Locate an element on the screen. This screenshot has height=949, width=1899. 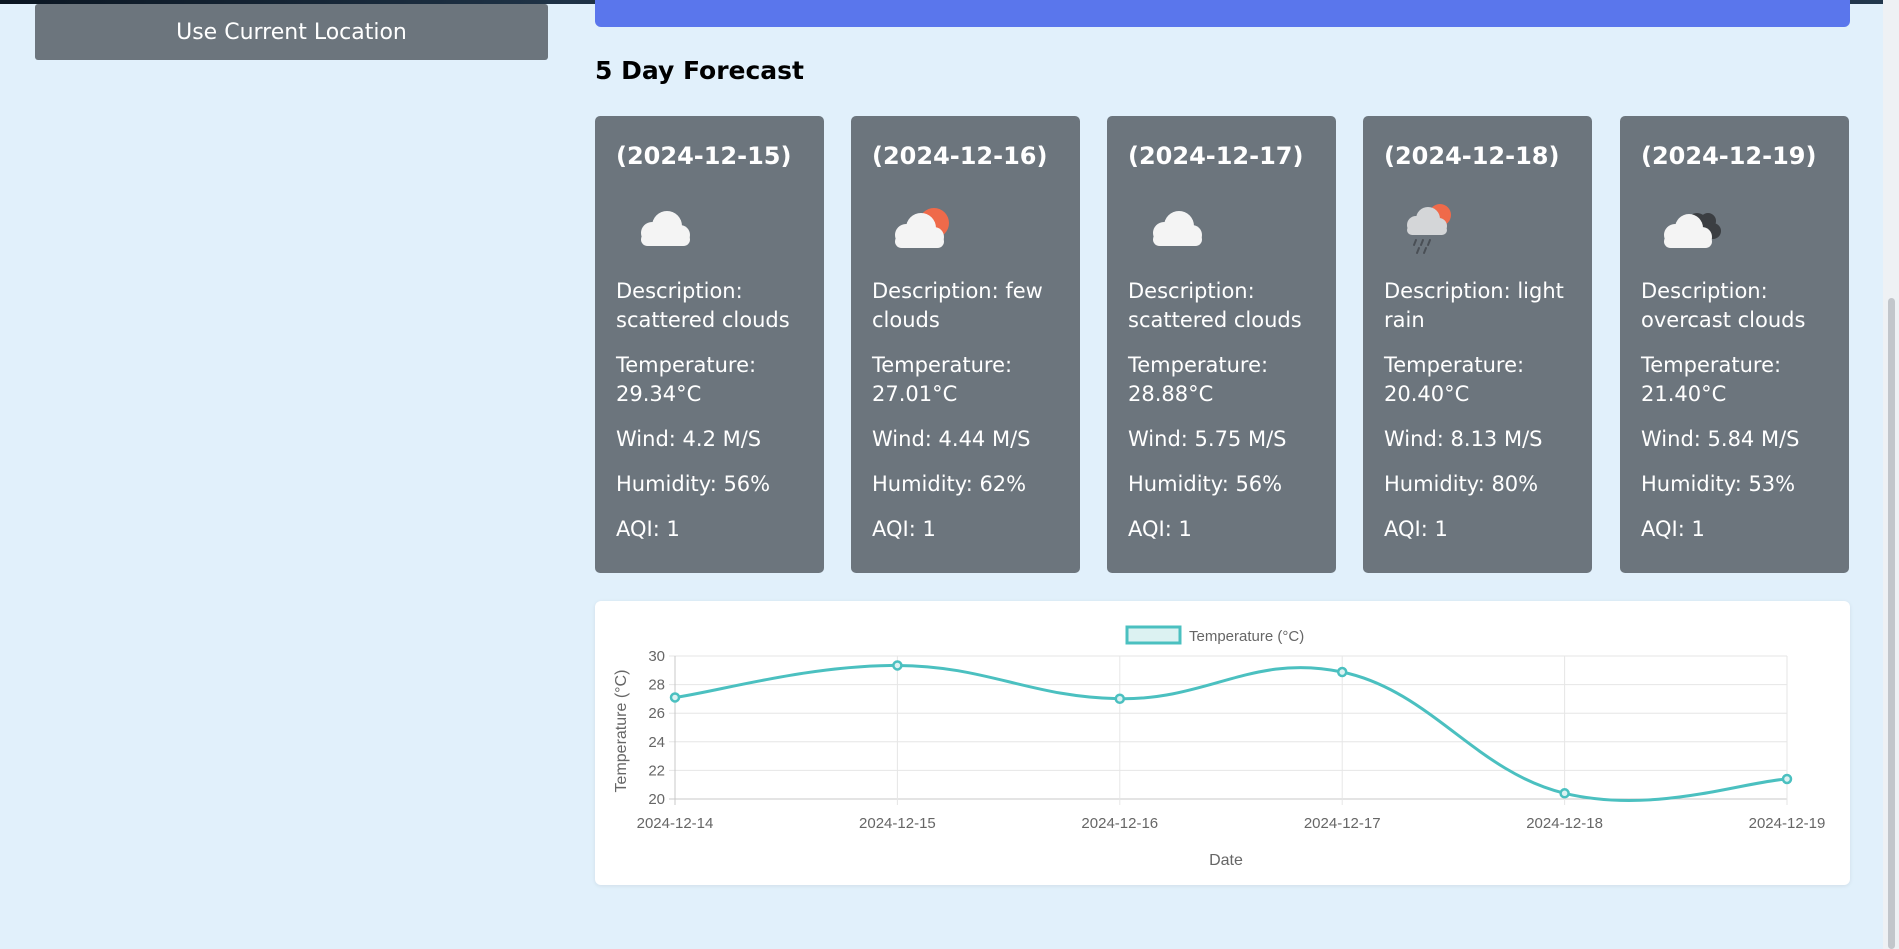
forecast-date: (2024-12-18) is located at coordinates (1472, 156).